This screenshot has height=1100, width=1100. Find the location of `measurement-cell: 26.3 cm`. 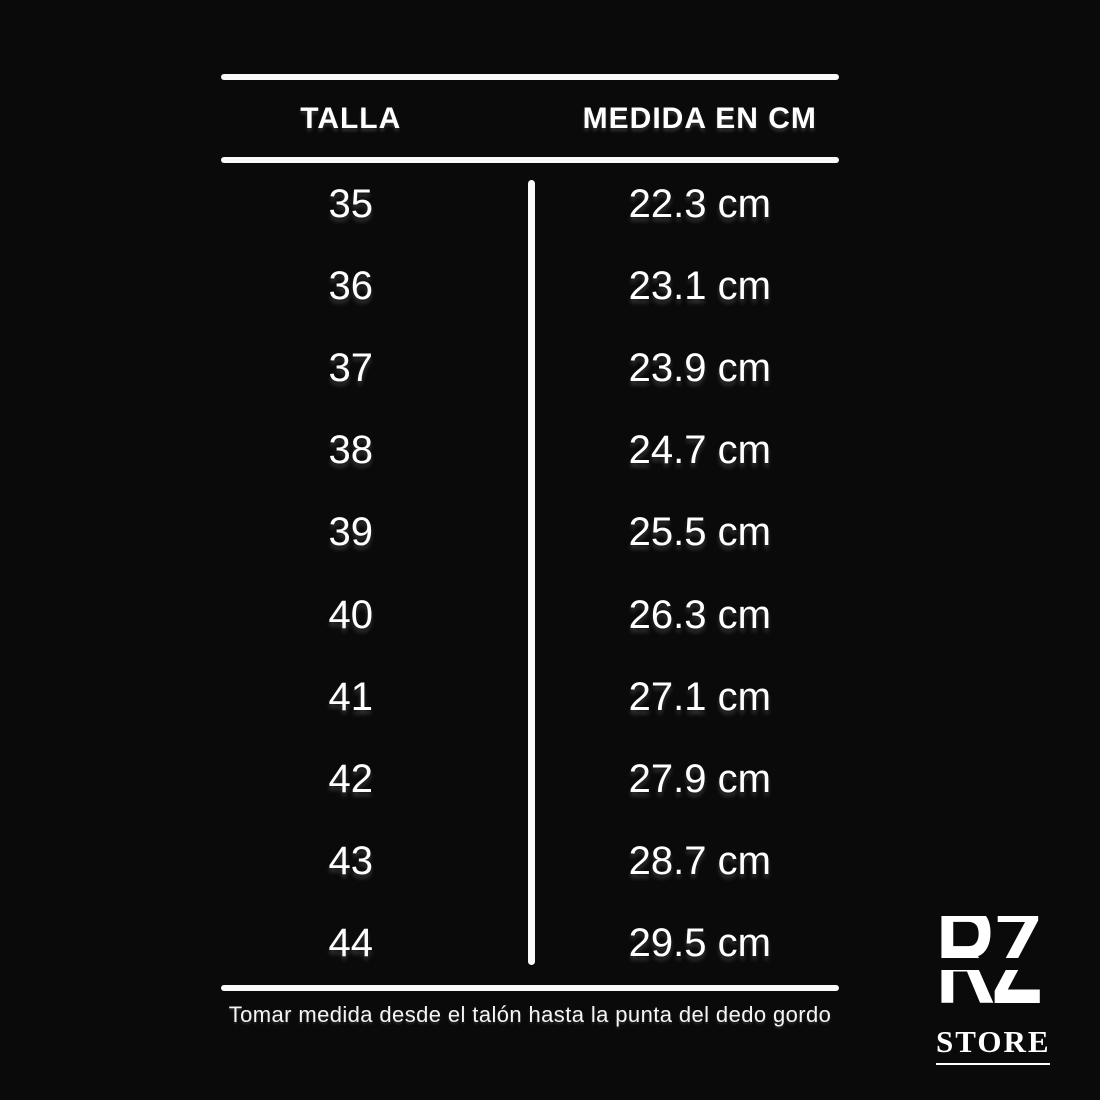

measurement-cell: 26.3 cm is located at coordinates (699, 614).